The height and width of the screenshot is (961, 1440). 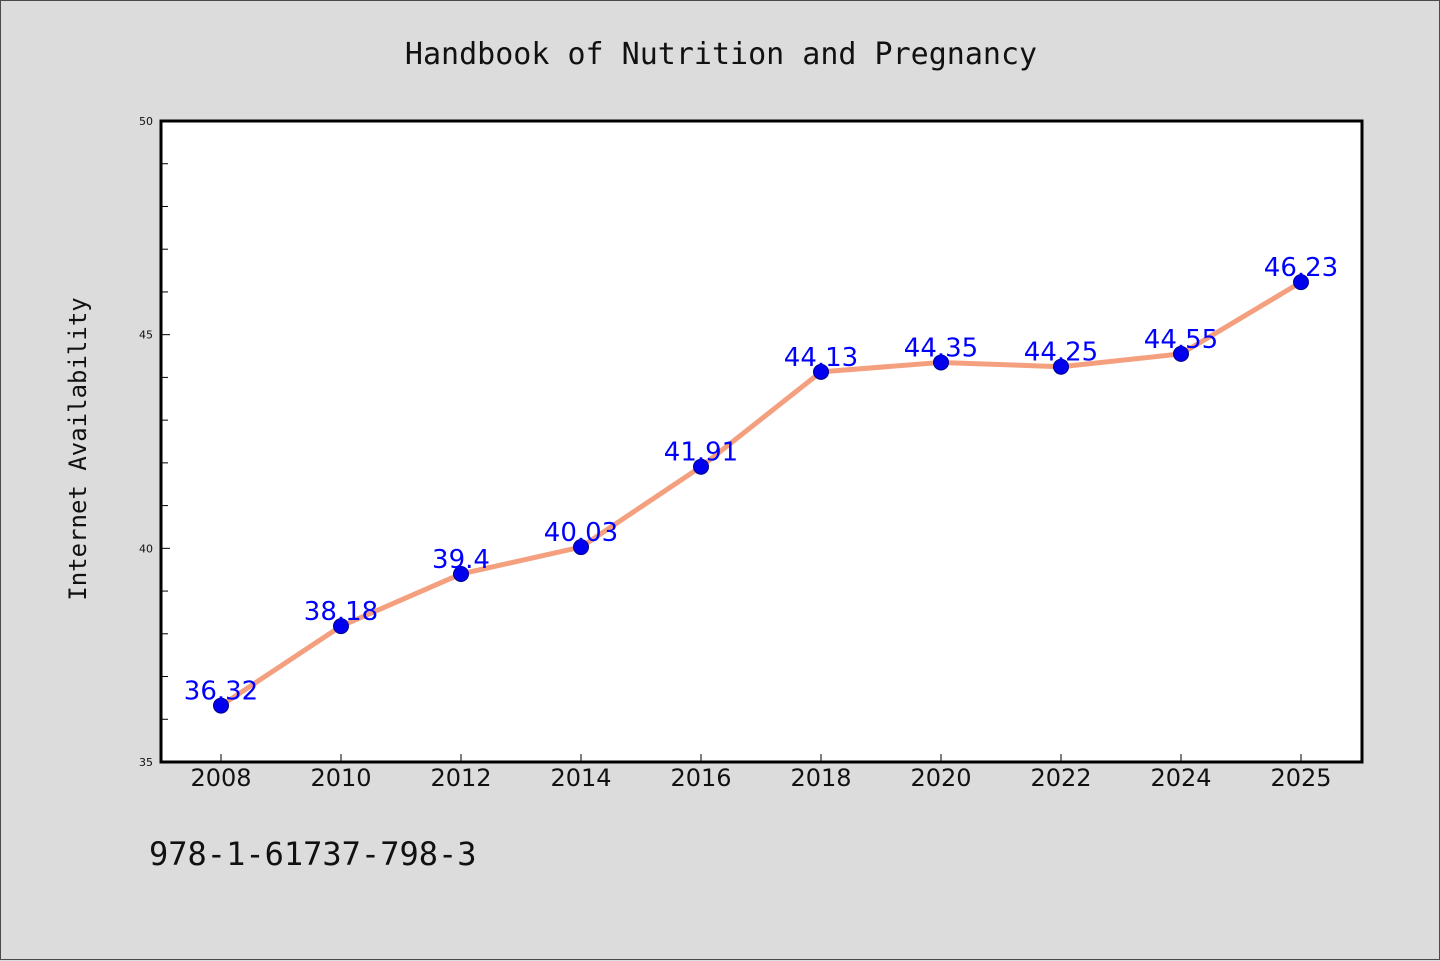 I want to click on x-tick-label: 2022, so click(x=1060, y=778).